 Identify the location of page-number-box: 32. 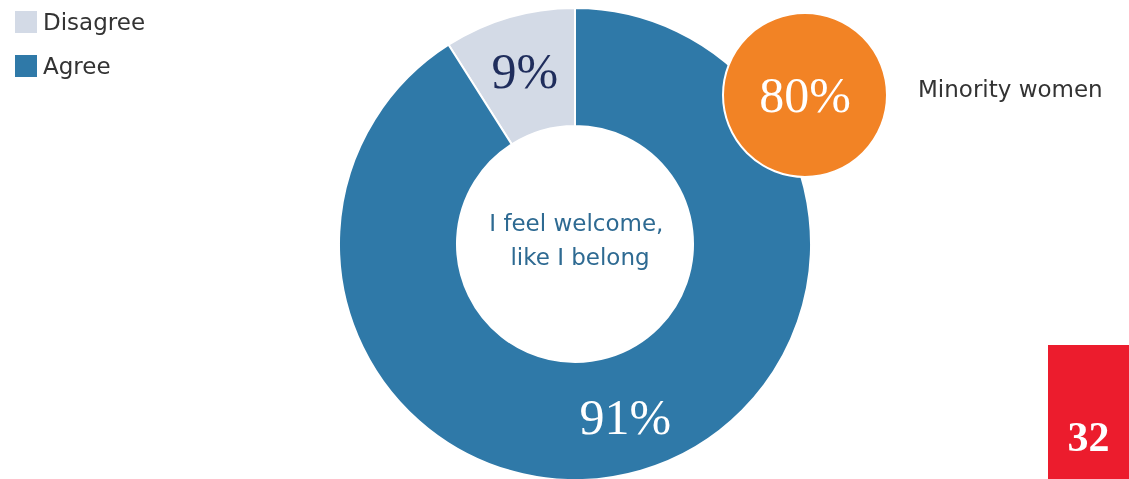
(1088, 412).